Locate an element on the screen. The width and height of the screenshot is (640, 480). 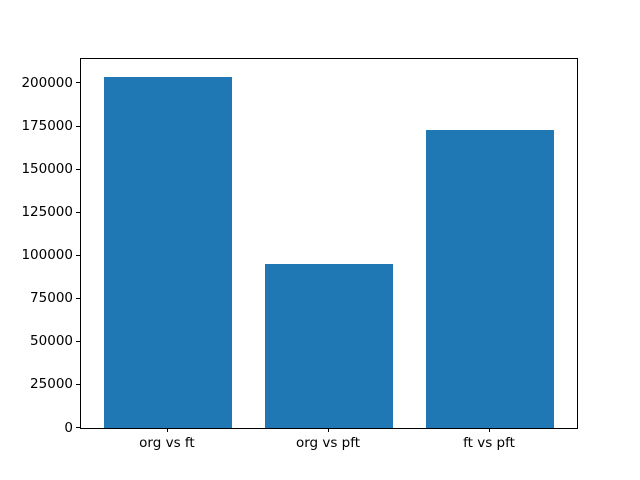
y-axis-tick-label: 0 is located at coordinates (68, 427).